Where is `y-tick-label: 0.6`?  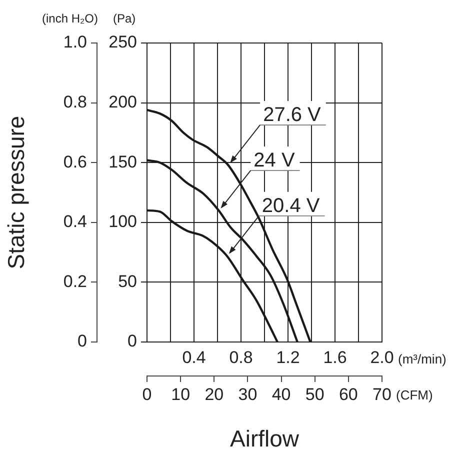
y-tick-label: 0.6 is located at coordinates (75, 162).